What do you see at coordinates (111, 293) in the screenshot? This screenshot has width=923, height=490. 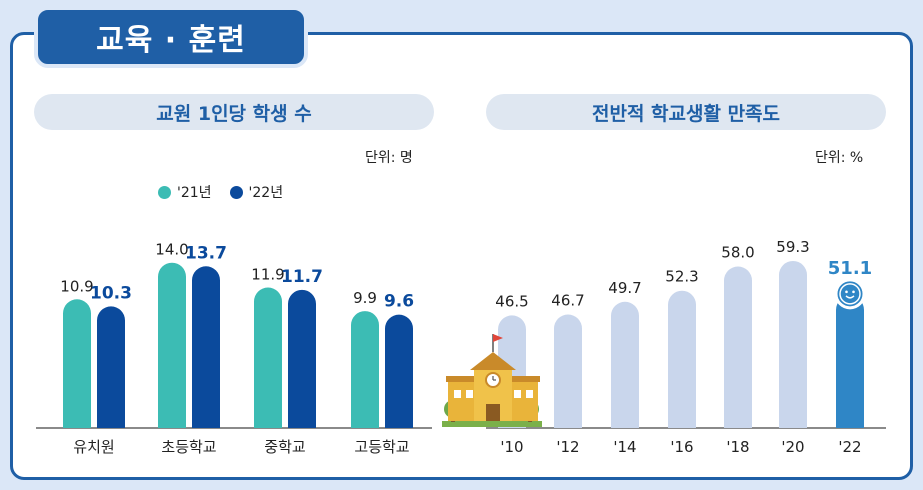 I see `bar-label-22-0: 10.3` at bounding box center [111, 293].